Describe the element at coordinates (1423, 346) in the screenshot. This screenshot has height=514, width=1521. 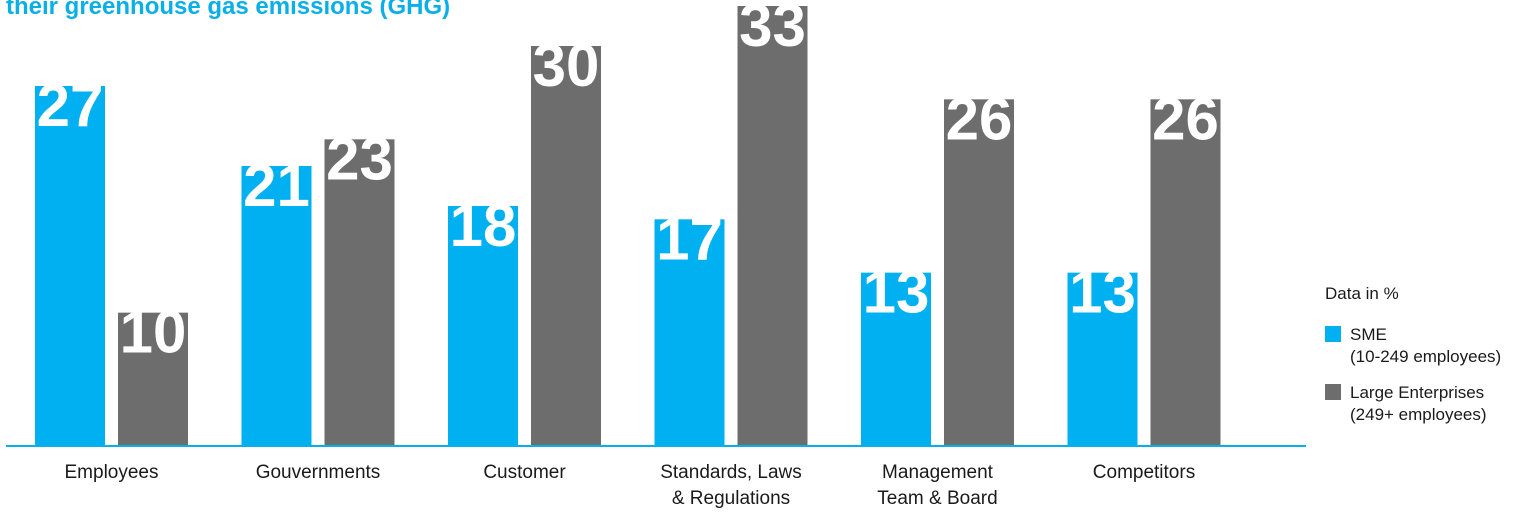
I see `legend-item-sme: SME (10-249 employees)` at that location.